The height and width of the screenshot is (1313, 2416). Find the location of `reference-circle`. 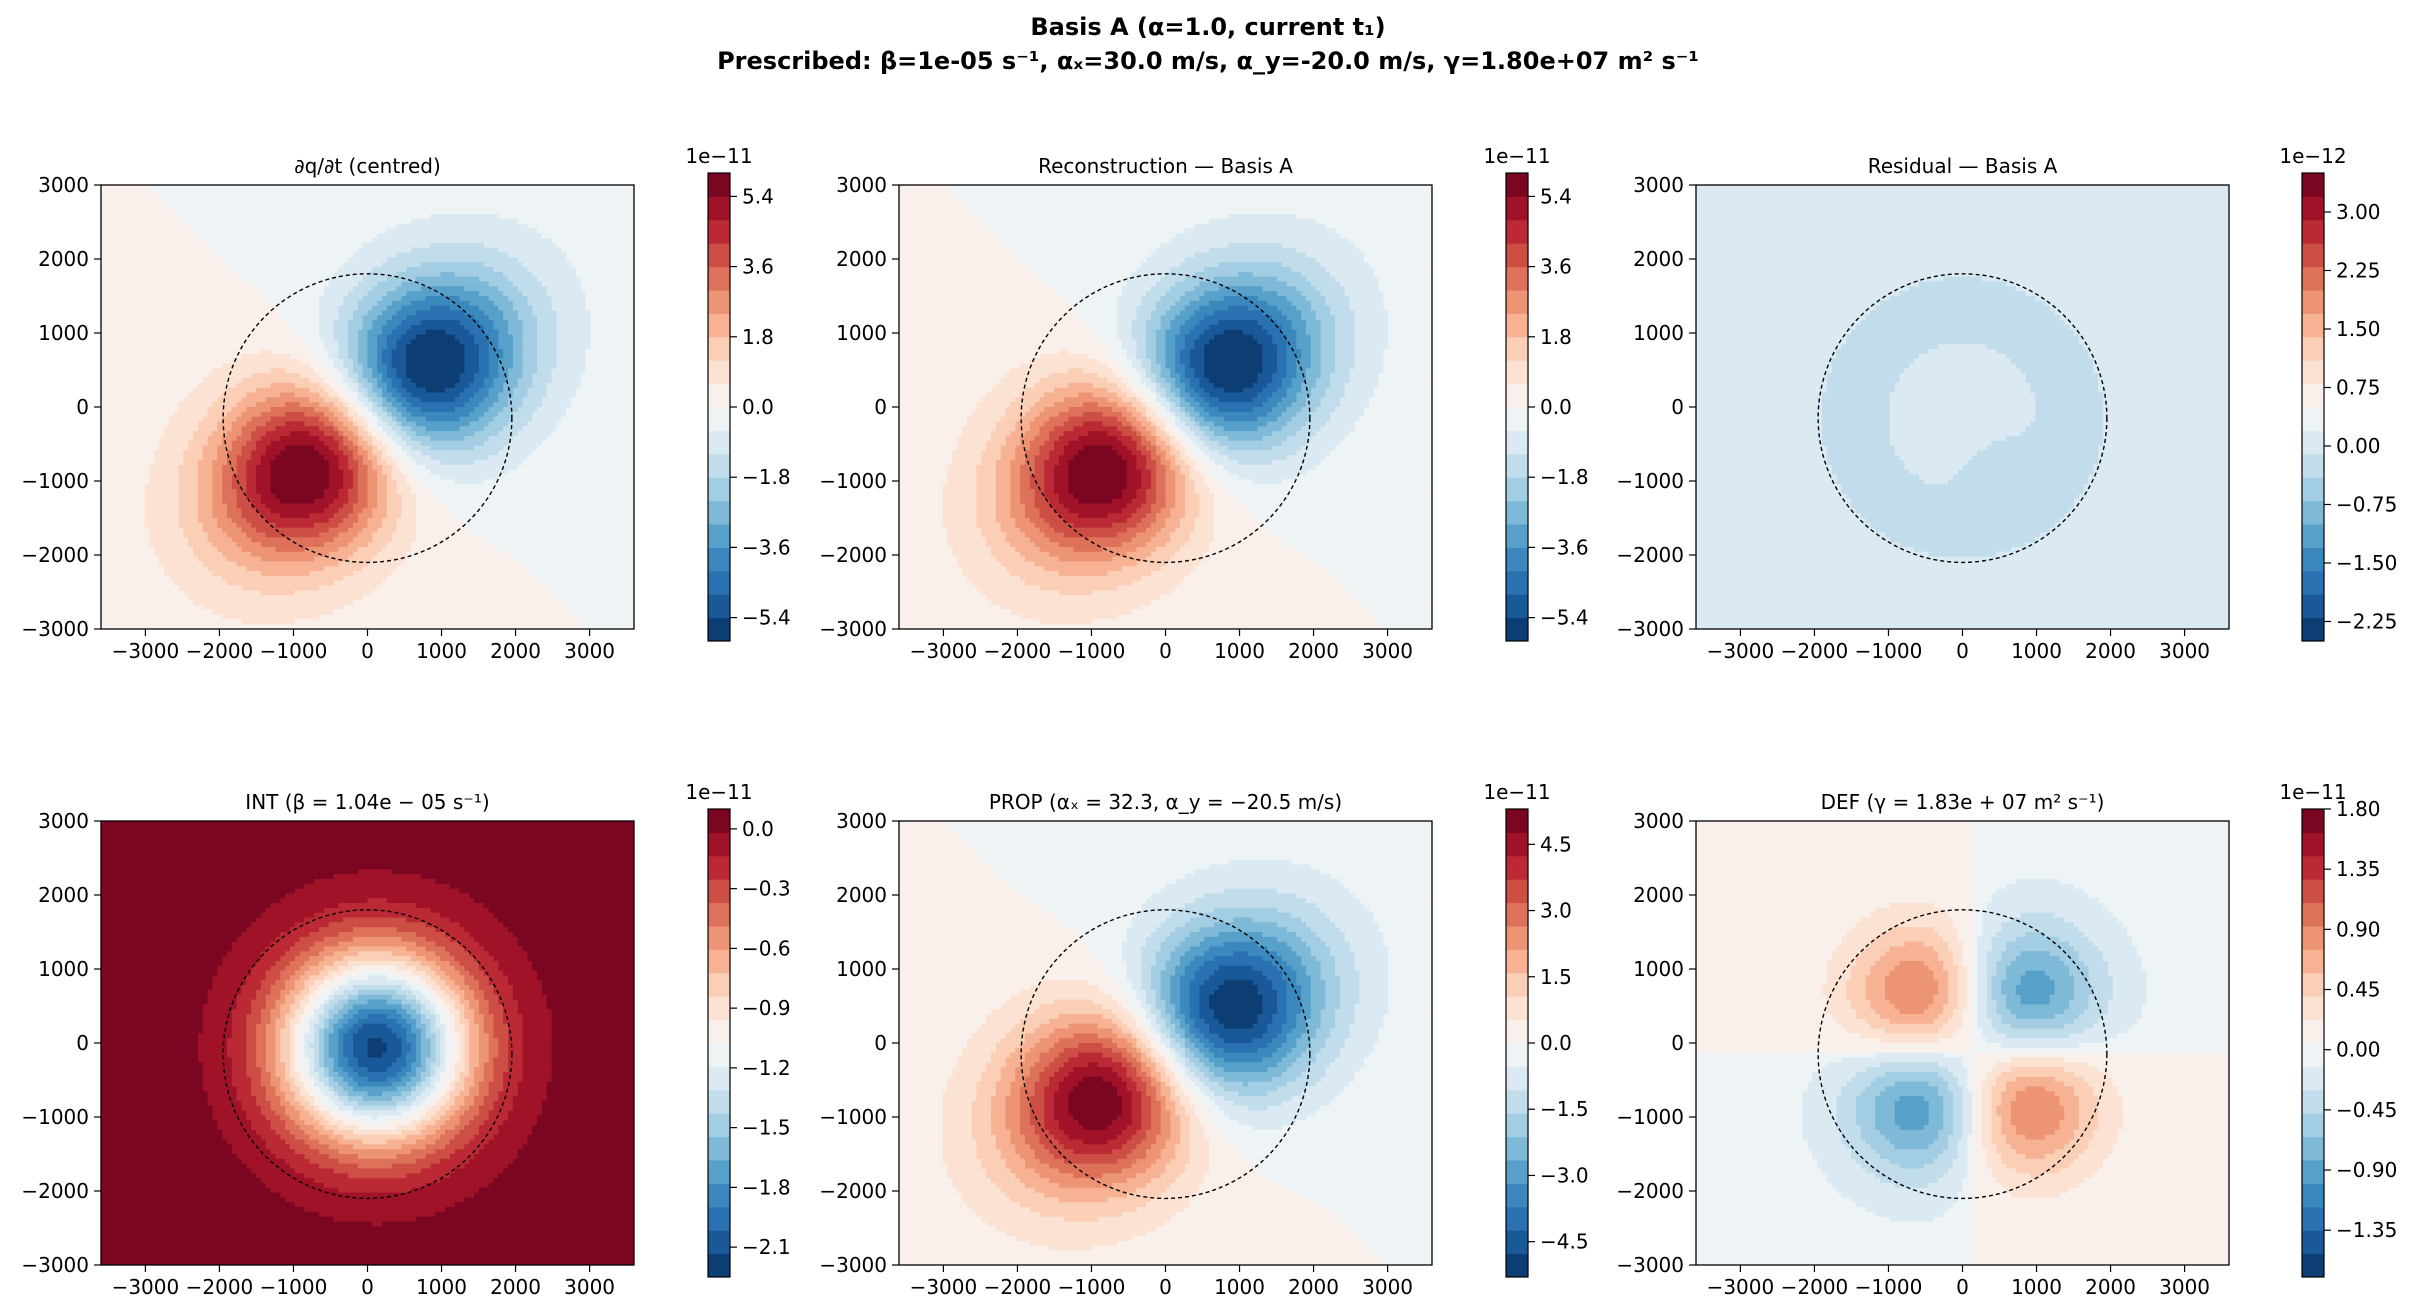

reference-circle is located at coordinates (1165, 418).